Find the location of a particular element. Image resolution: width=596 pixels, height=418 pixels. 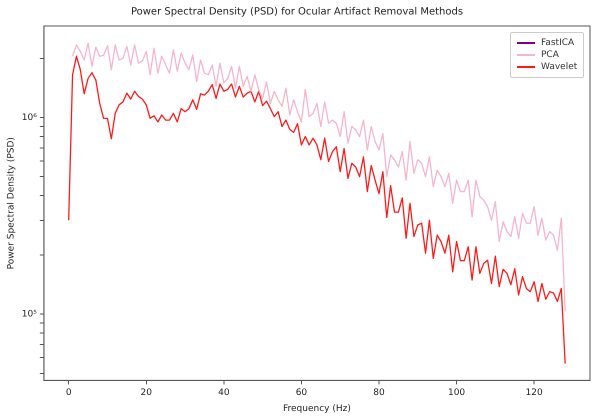

y-tick-label: 10⁵ is located at coordinates (30, 314).